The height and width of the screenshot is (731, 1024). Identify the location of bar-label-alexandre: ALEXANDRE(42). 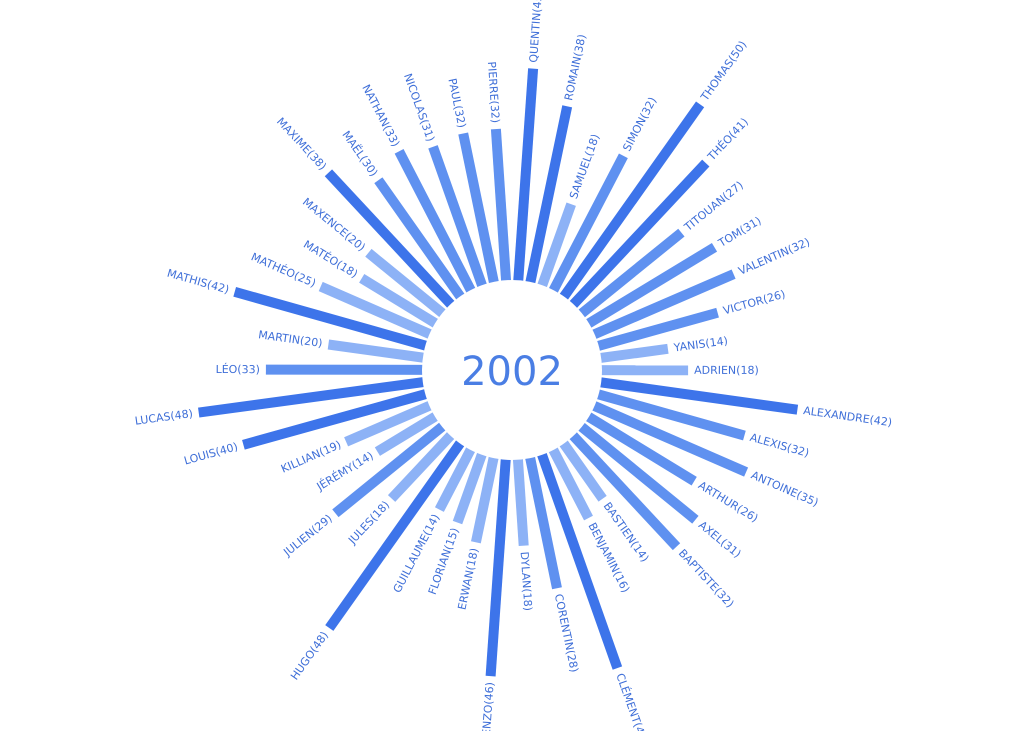
(847, 416).